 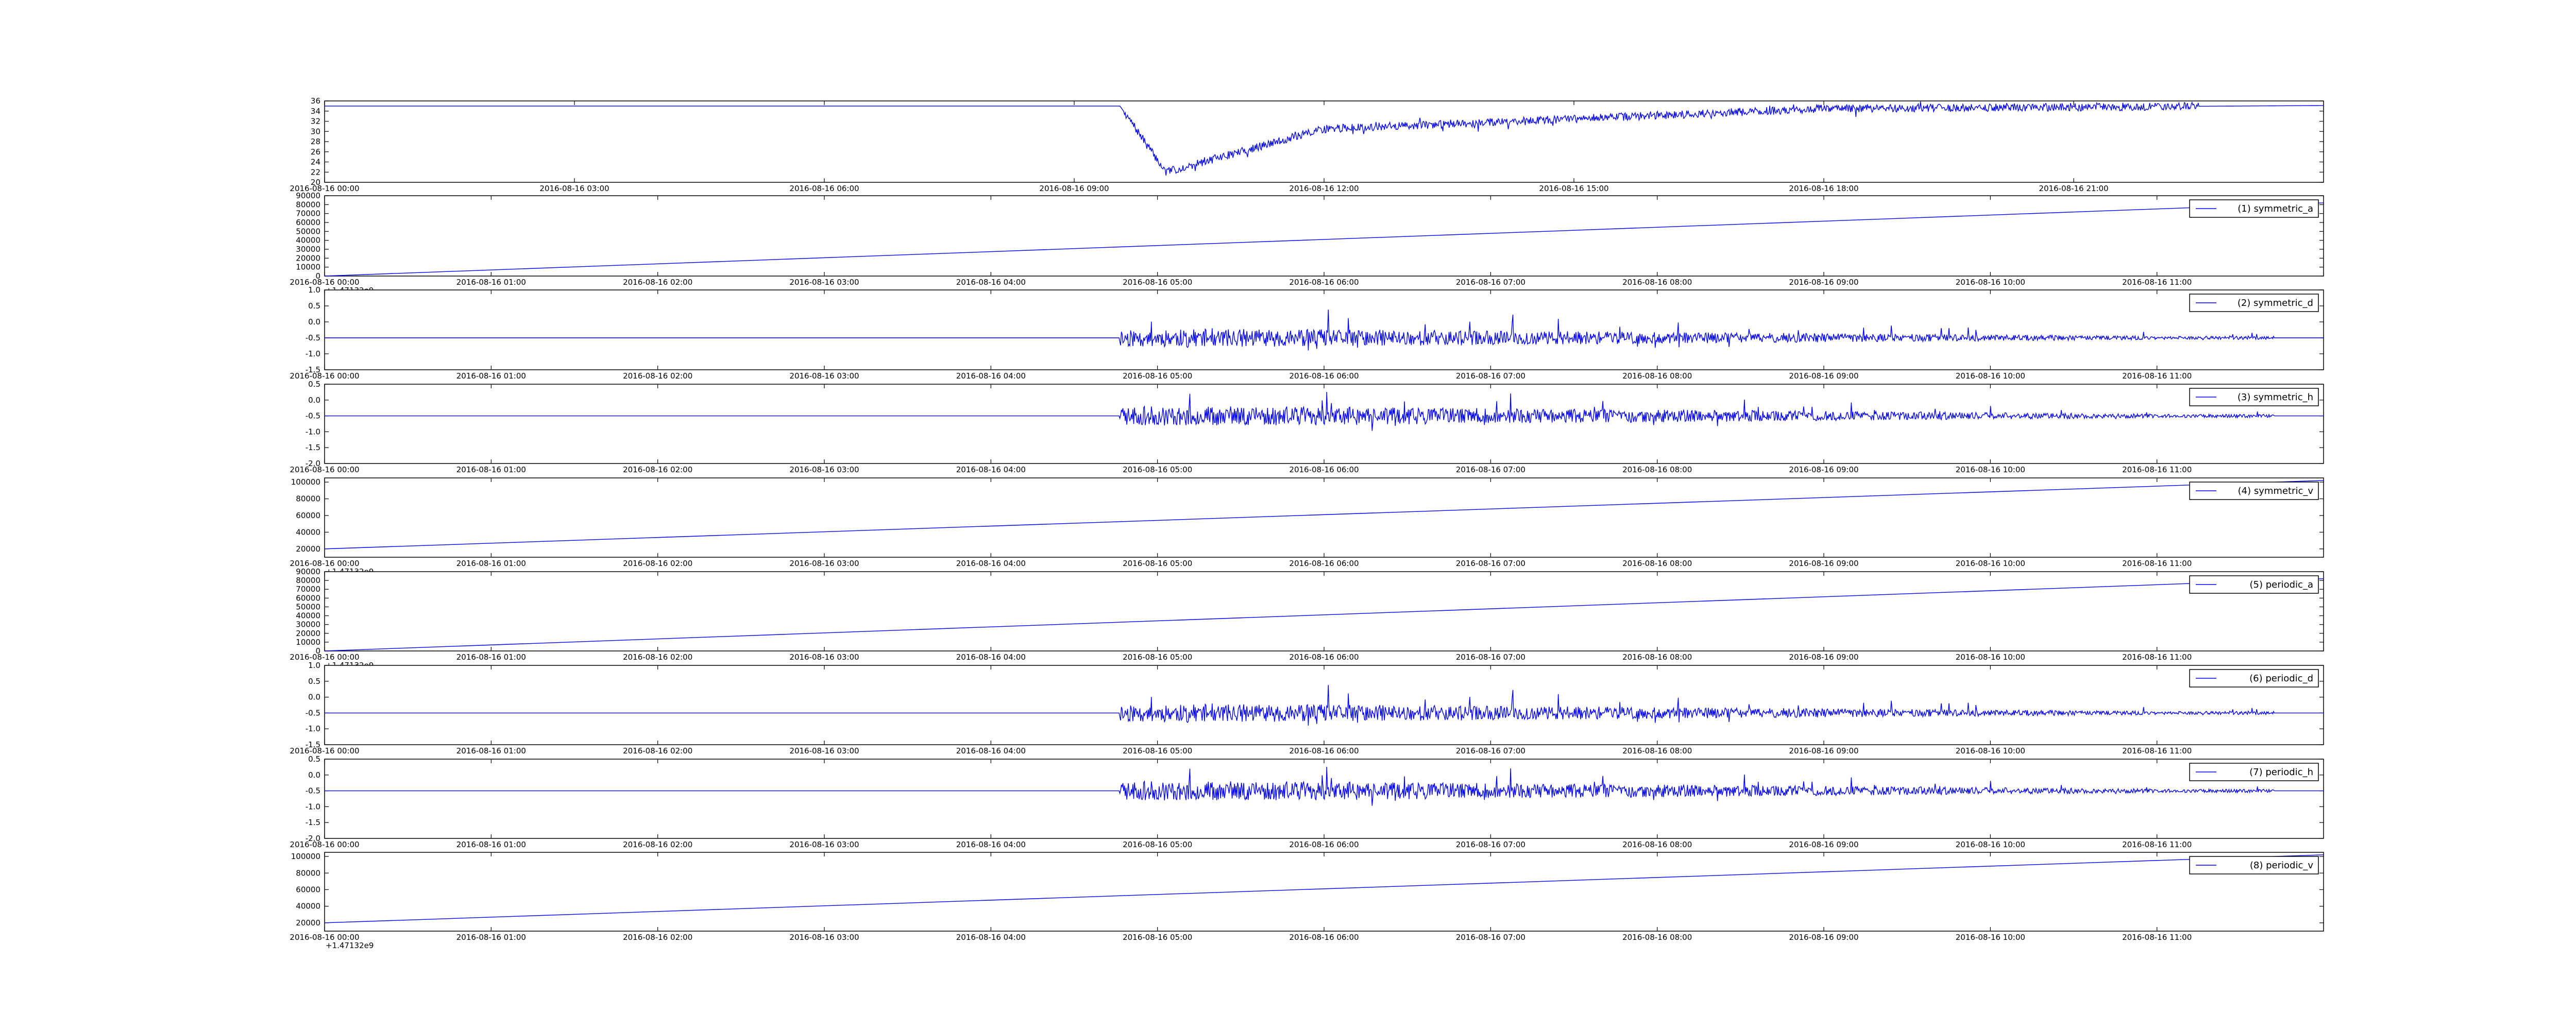 I want to click on legend-label: (1) symmetric_a, so click(x=2275, y=208).